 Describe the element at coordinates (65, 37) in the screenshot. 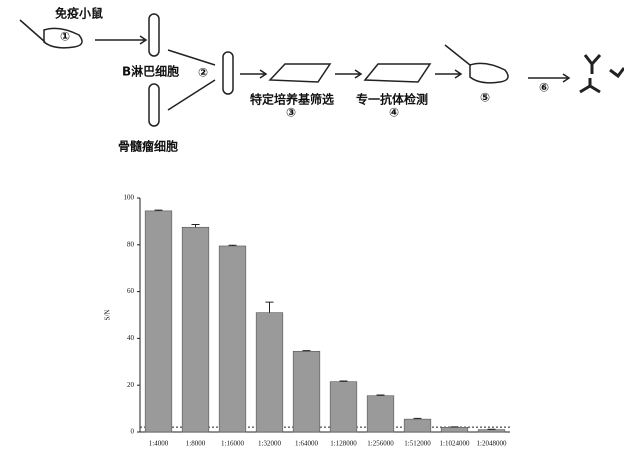

I see `label: ①` at that location.